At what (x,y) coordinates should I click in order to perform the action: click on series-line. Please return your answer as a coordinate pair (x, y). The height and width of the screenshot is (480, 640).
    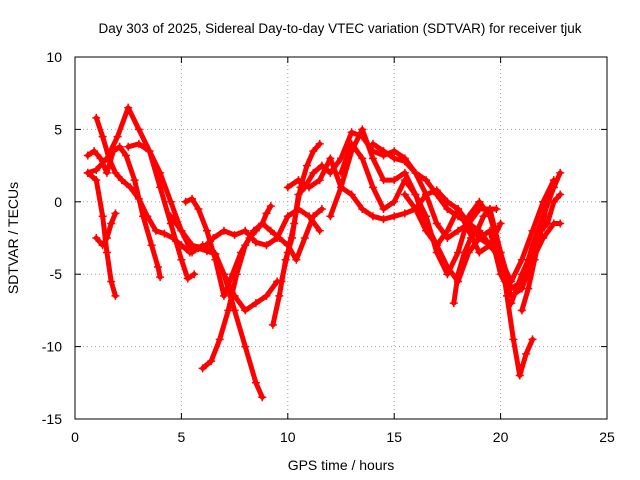
    Looking at the image, I should click on (538, 248).